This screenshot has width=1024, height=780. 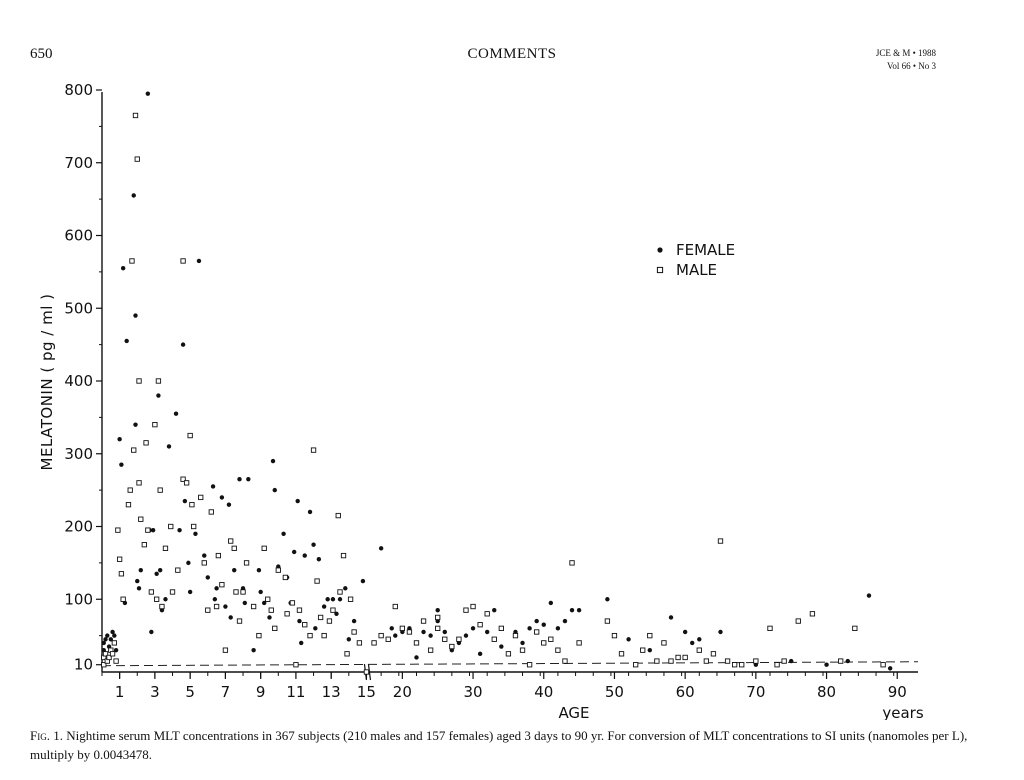 What do you see at coordinates (906, 60) in the screenshot?
I see `journal-reference: JCE & M • 1988 Vol 66 • No 3` at bounding box center [906, 60].